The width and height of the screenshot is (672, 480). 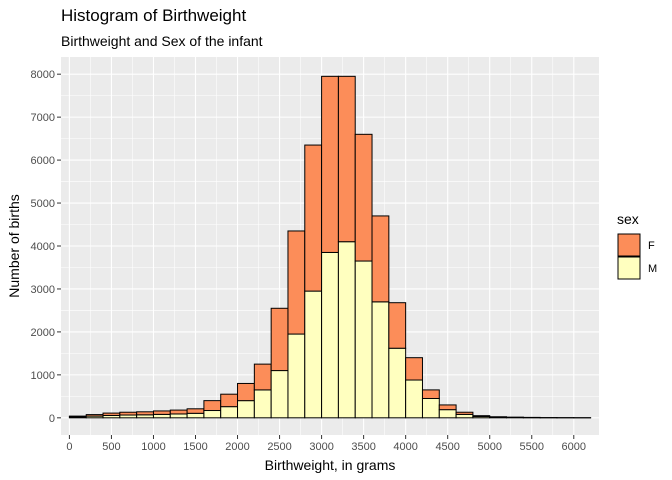 I want to click on x-tick-label: 1500, so click(x=195, y=447).